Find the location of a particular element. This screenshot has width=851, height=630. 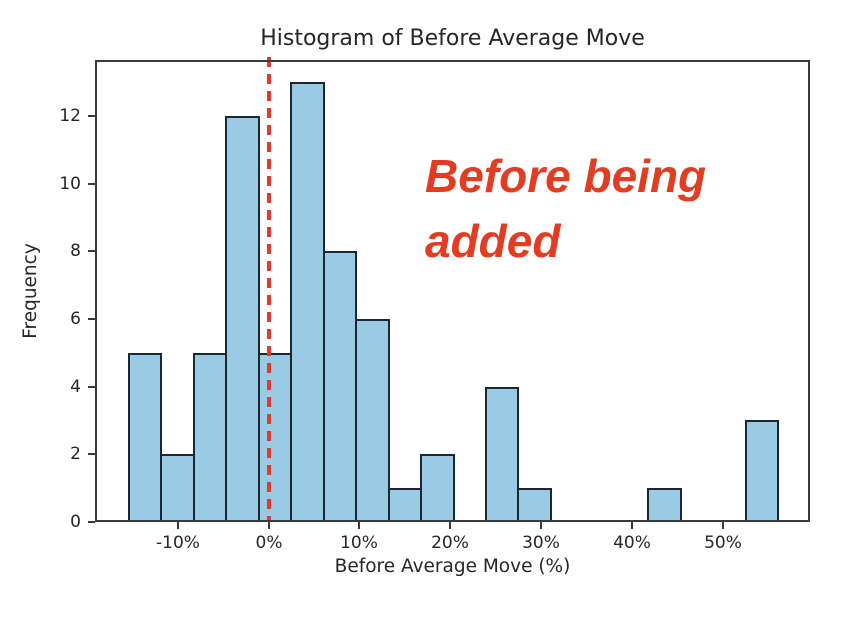

annotation-before-being-added: Before being added is located at coordinates (565, 209).